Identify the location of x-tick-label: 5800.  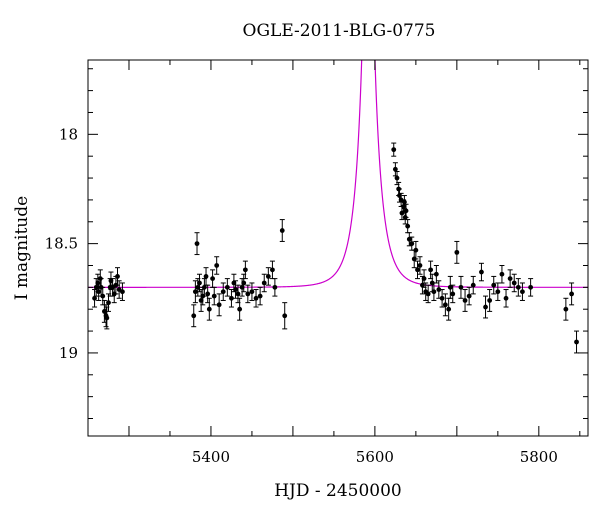
(539, 457).